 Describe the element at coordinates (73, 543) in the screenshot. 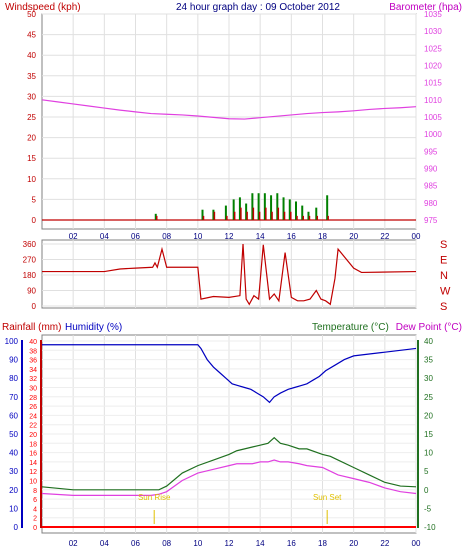

I see `temp-x-tick: 02` at that location.